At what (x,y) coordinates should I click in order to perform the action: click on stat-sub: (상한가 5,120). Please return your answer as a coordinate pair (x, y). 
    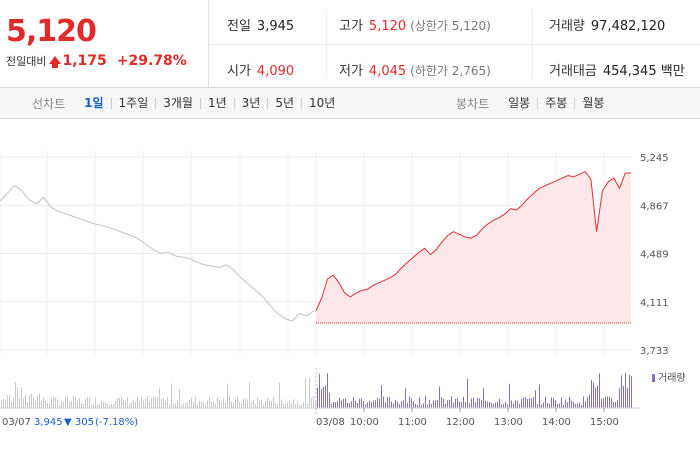
    Looking at the image, I should click on (450, 26).